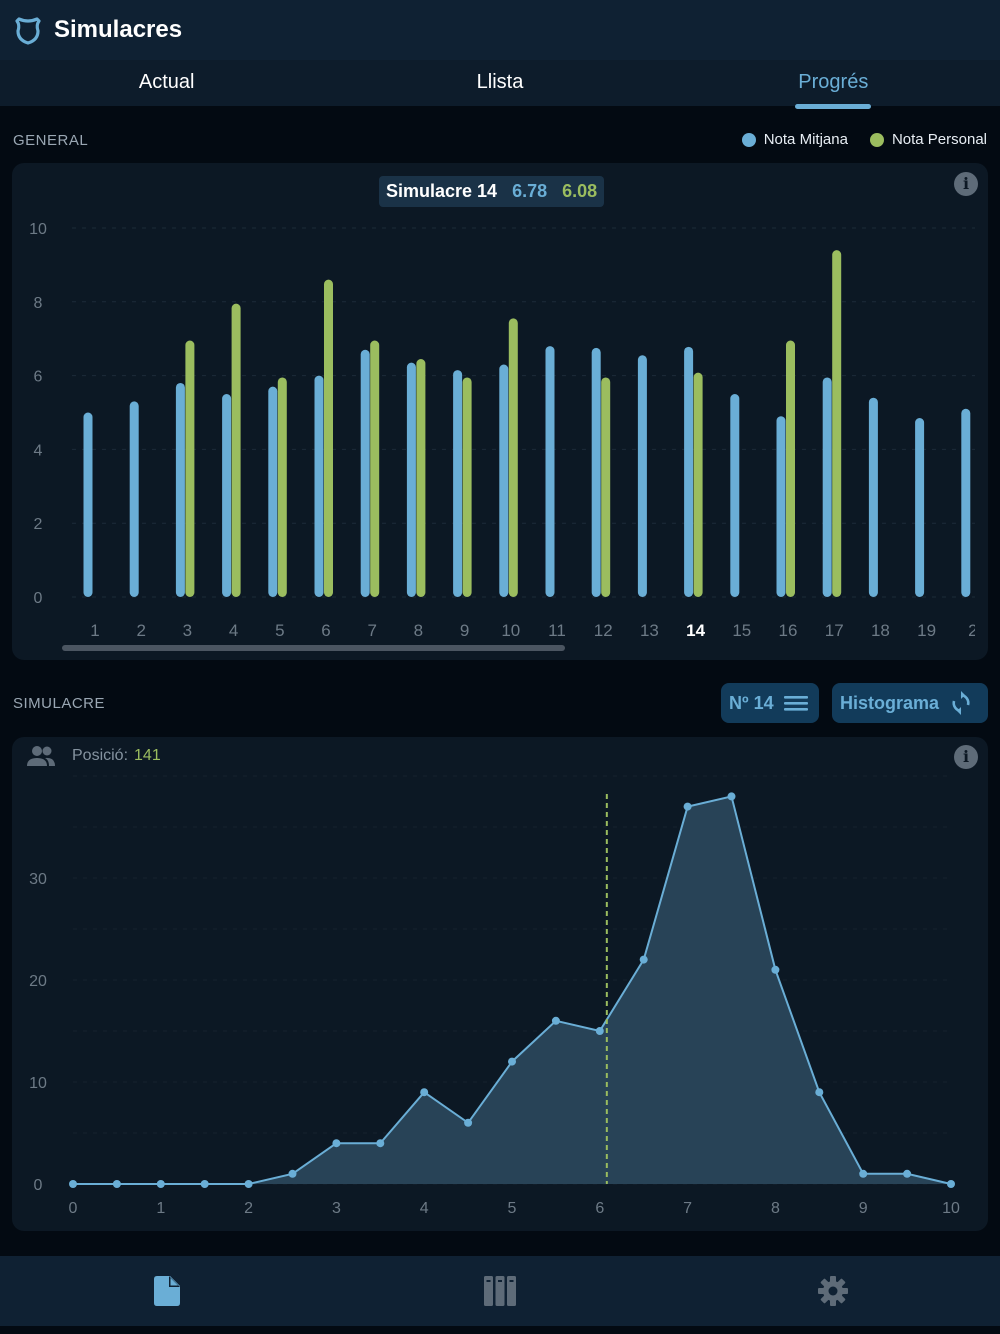  Describe the element at coordinates (313, 648) in the screenshot. I see `horizontal-scrollbar` at that location.